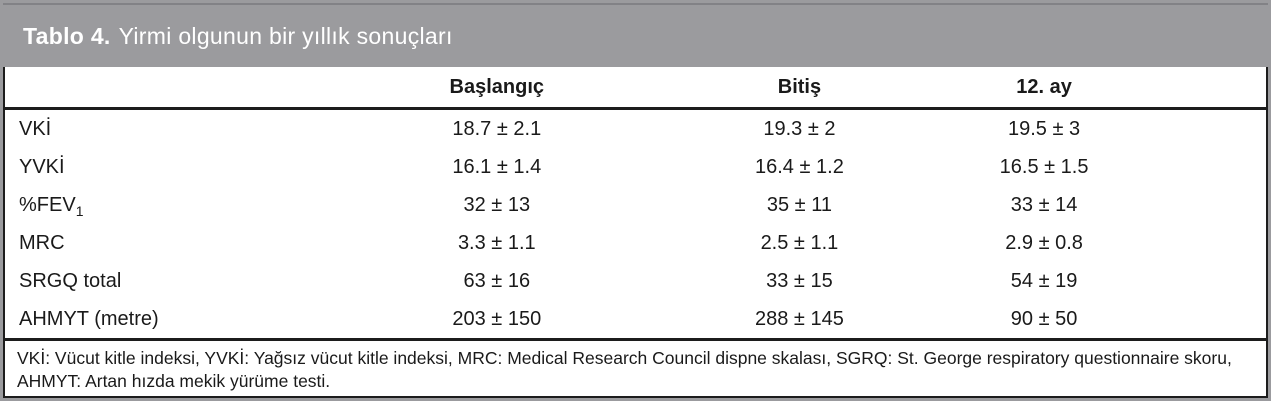 The image size is (1271, 401). What do you see at coordinates (635, 243) in the screenshot?
I see `table-row-mrc: MRC 3.3 ± 1.1 2.5 ± 1.1 2.9 ± 0.8` at bounding box center [635, 243].